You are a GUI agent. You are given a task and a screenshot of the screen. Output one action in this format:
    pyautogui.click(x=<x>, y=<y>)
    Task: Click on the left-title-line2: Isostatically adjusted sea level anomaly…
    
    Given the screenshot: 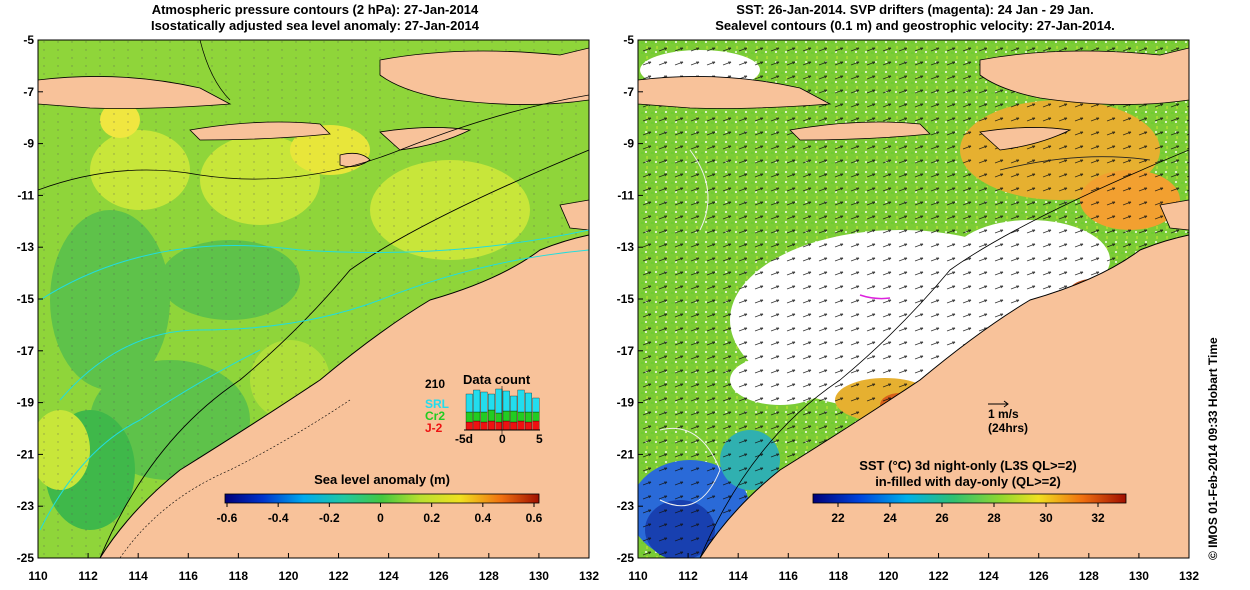 What is the action you would take?
    pyautogui.click(x=315, y=25)
    